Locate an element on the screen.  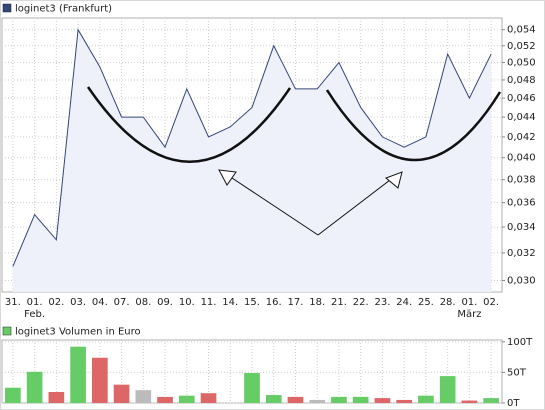
y-tick-label: 0,054 is located at coordinates (521, 30).